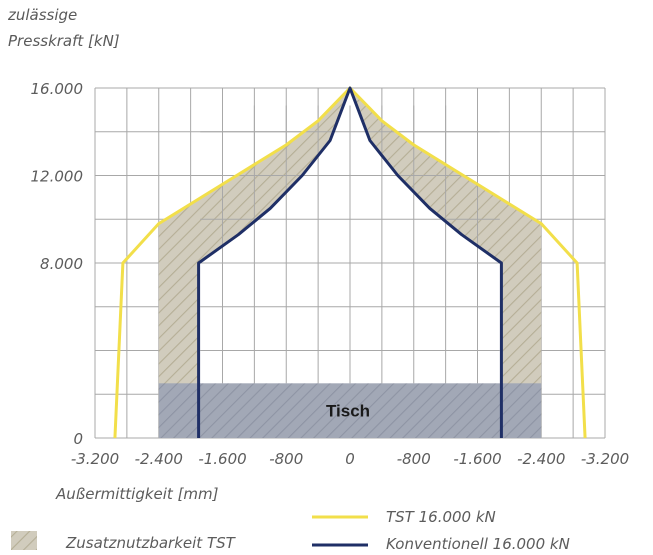  I want to click on y-axis-label-line-1: zulässige, so click(43, 15).